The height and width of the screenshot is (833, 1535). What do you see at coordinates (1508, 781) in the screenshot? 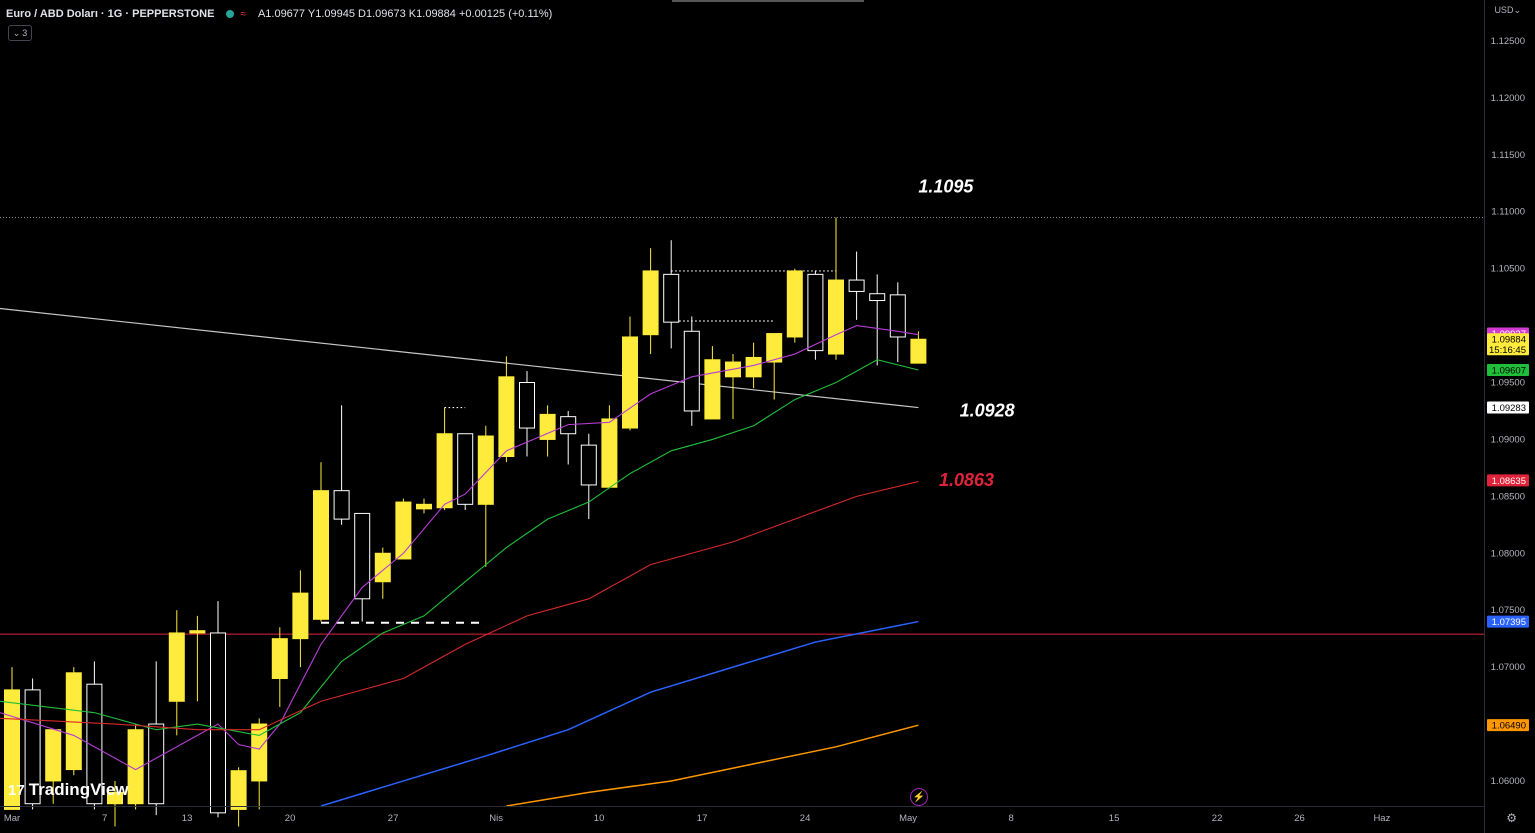
I see `price-tick-label: 1.06000` at bounding box center [1508, 781].